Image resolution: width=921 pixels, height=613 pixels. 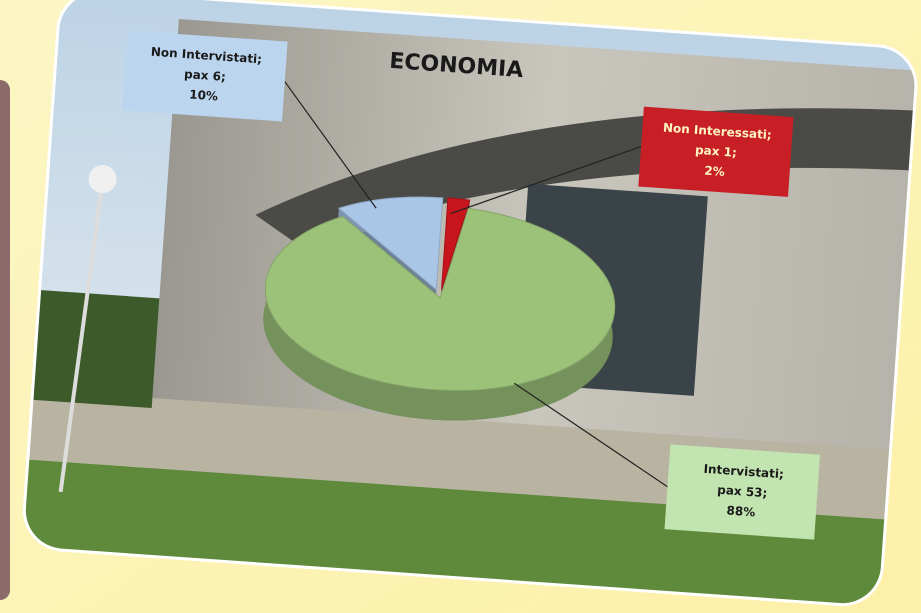 I want to click on data-label: pax 1;, so click(x=716, y=151).